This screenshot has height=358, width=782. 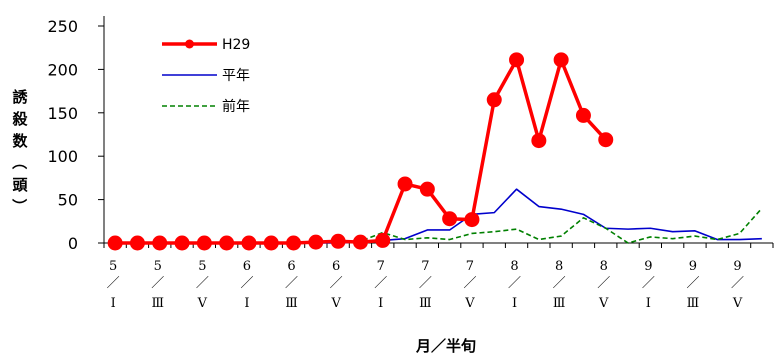 What do you see at coordinates (236, 45) in the screenshot?
I see `legend-label-h29: H29` at bounding box center [236, 45].